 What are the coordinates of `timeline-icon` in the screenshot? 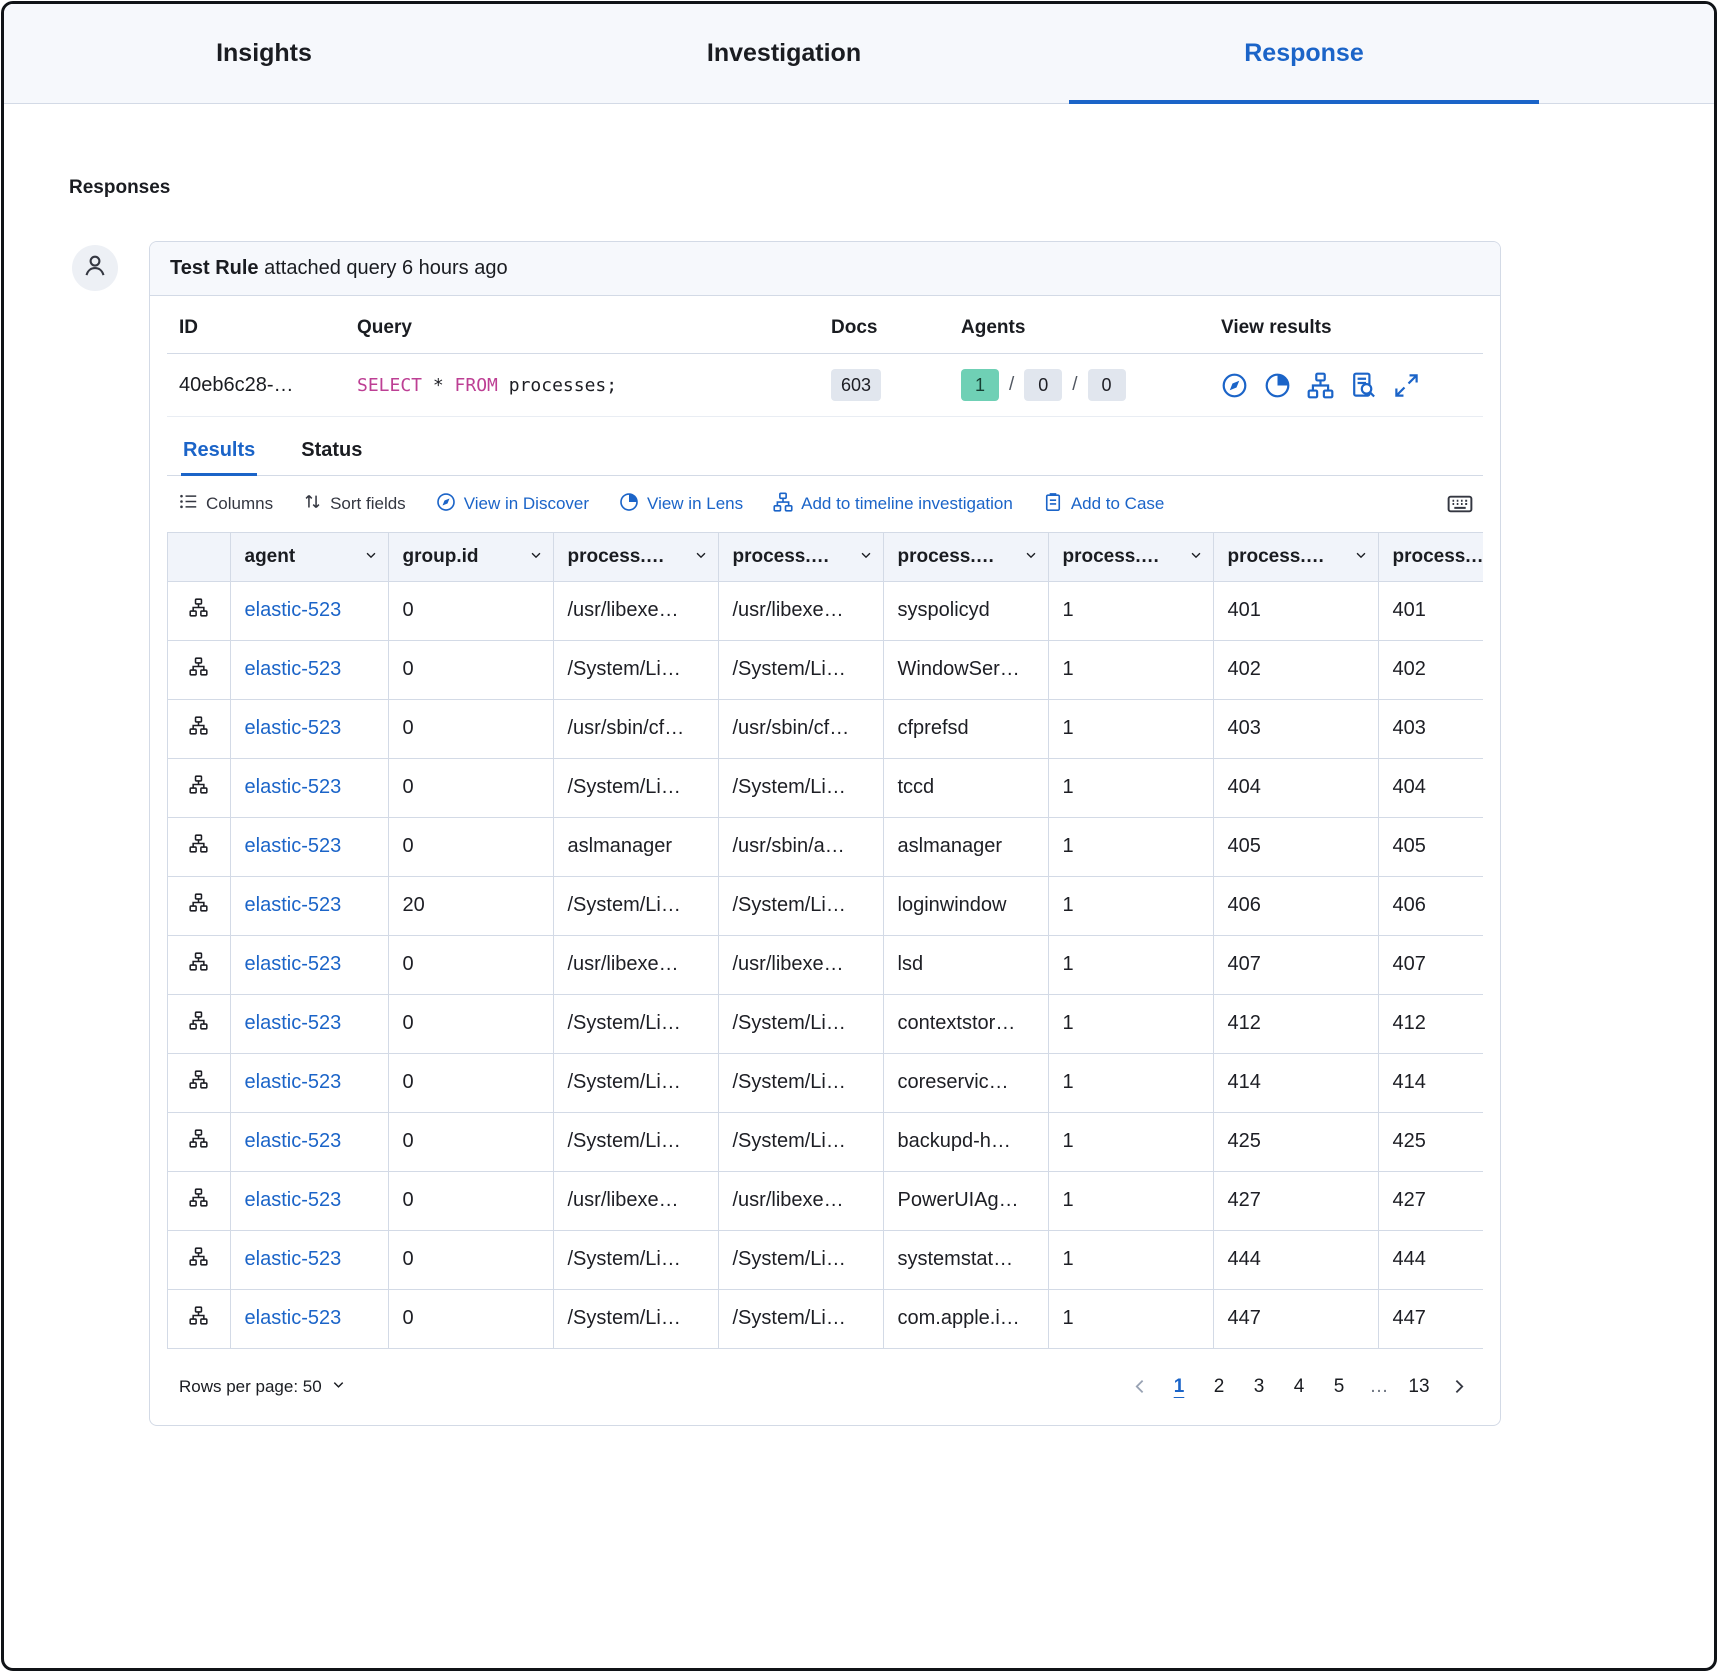 It's located at (1320, 385).